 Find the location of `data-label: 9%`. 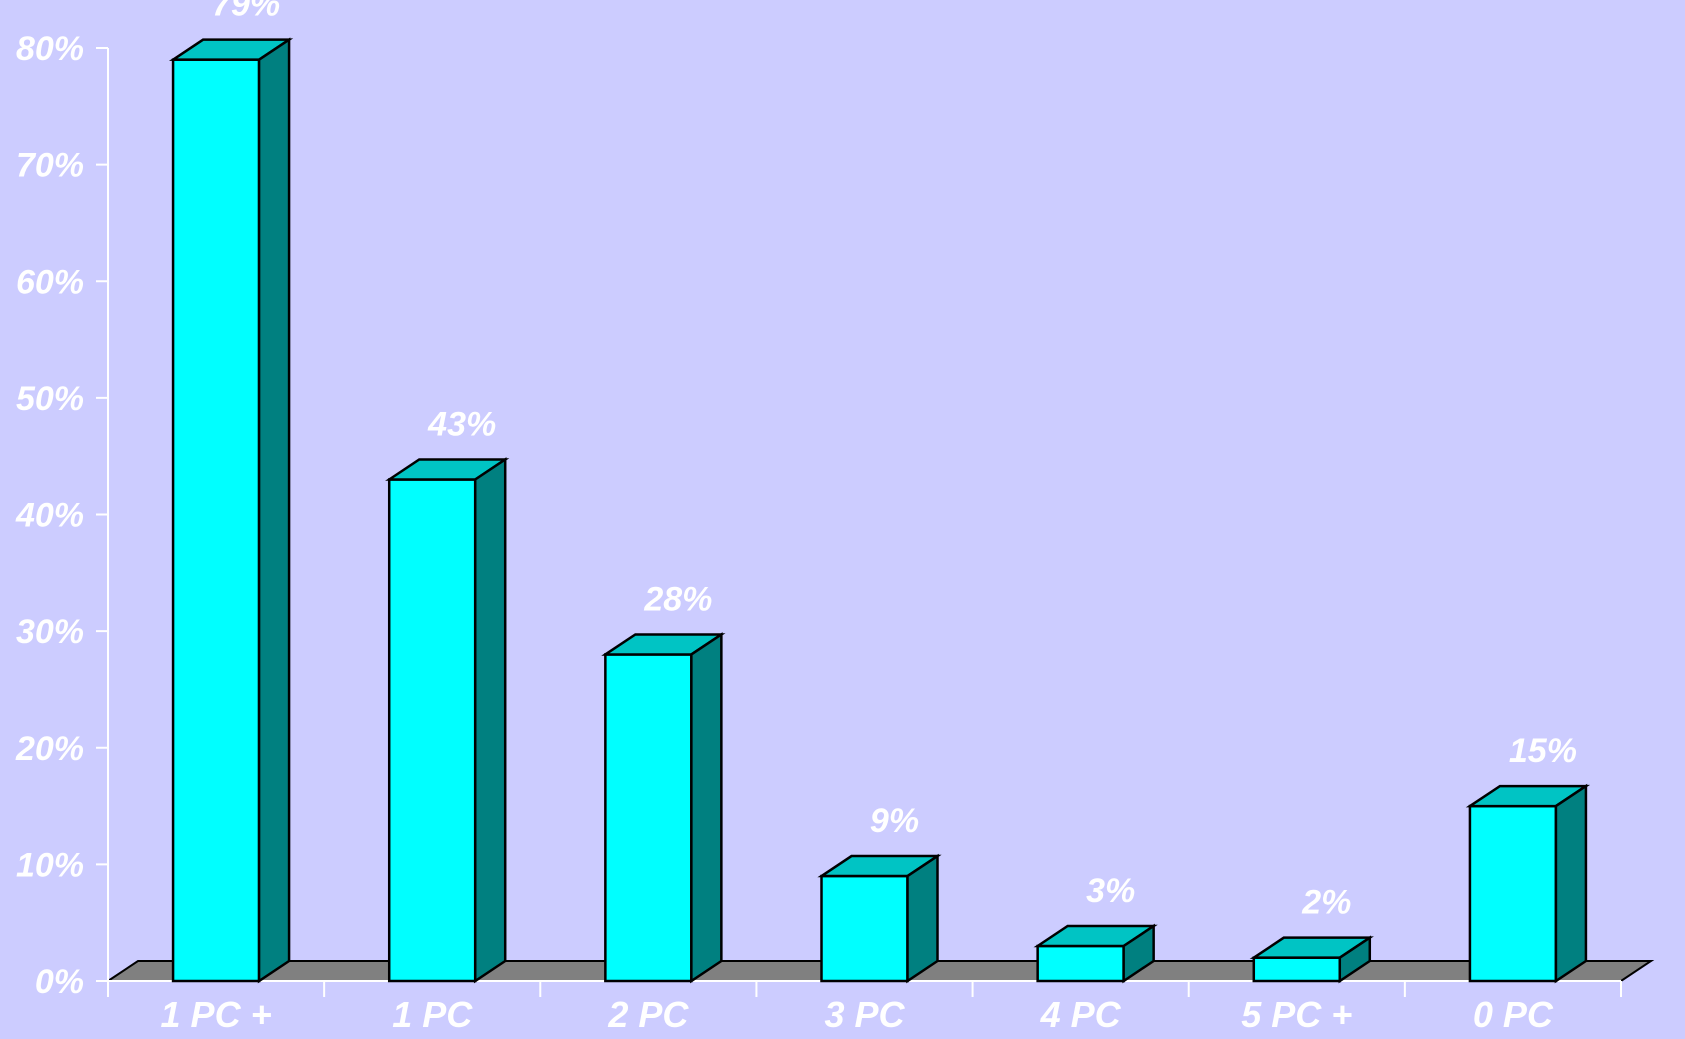

data-label: 9% is located at coordinates (894, 821).